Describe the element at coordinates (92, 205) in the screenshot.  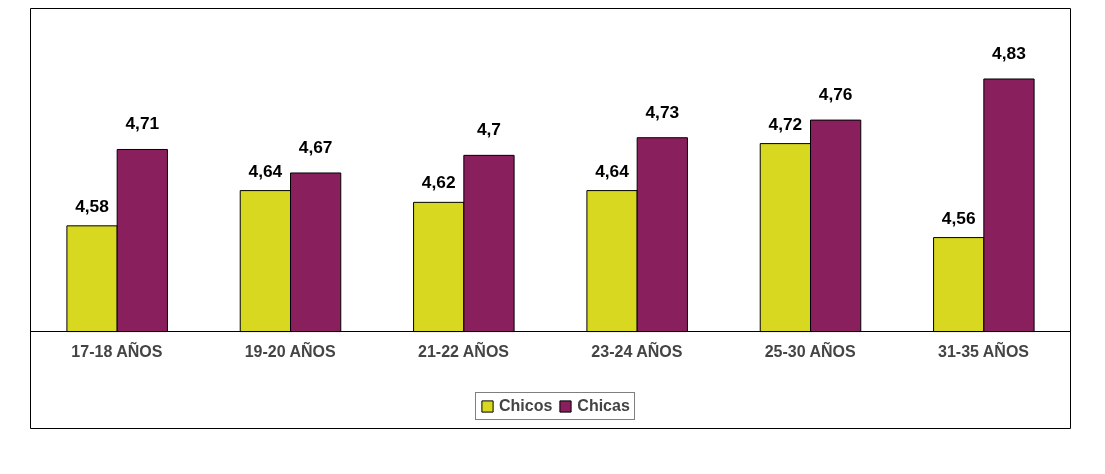
I see `data-label: 4,58` at that location.